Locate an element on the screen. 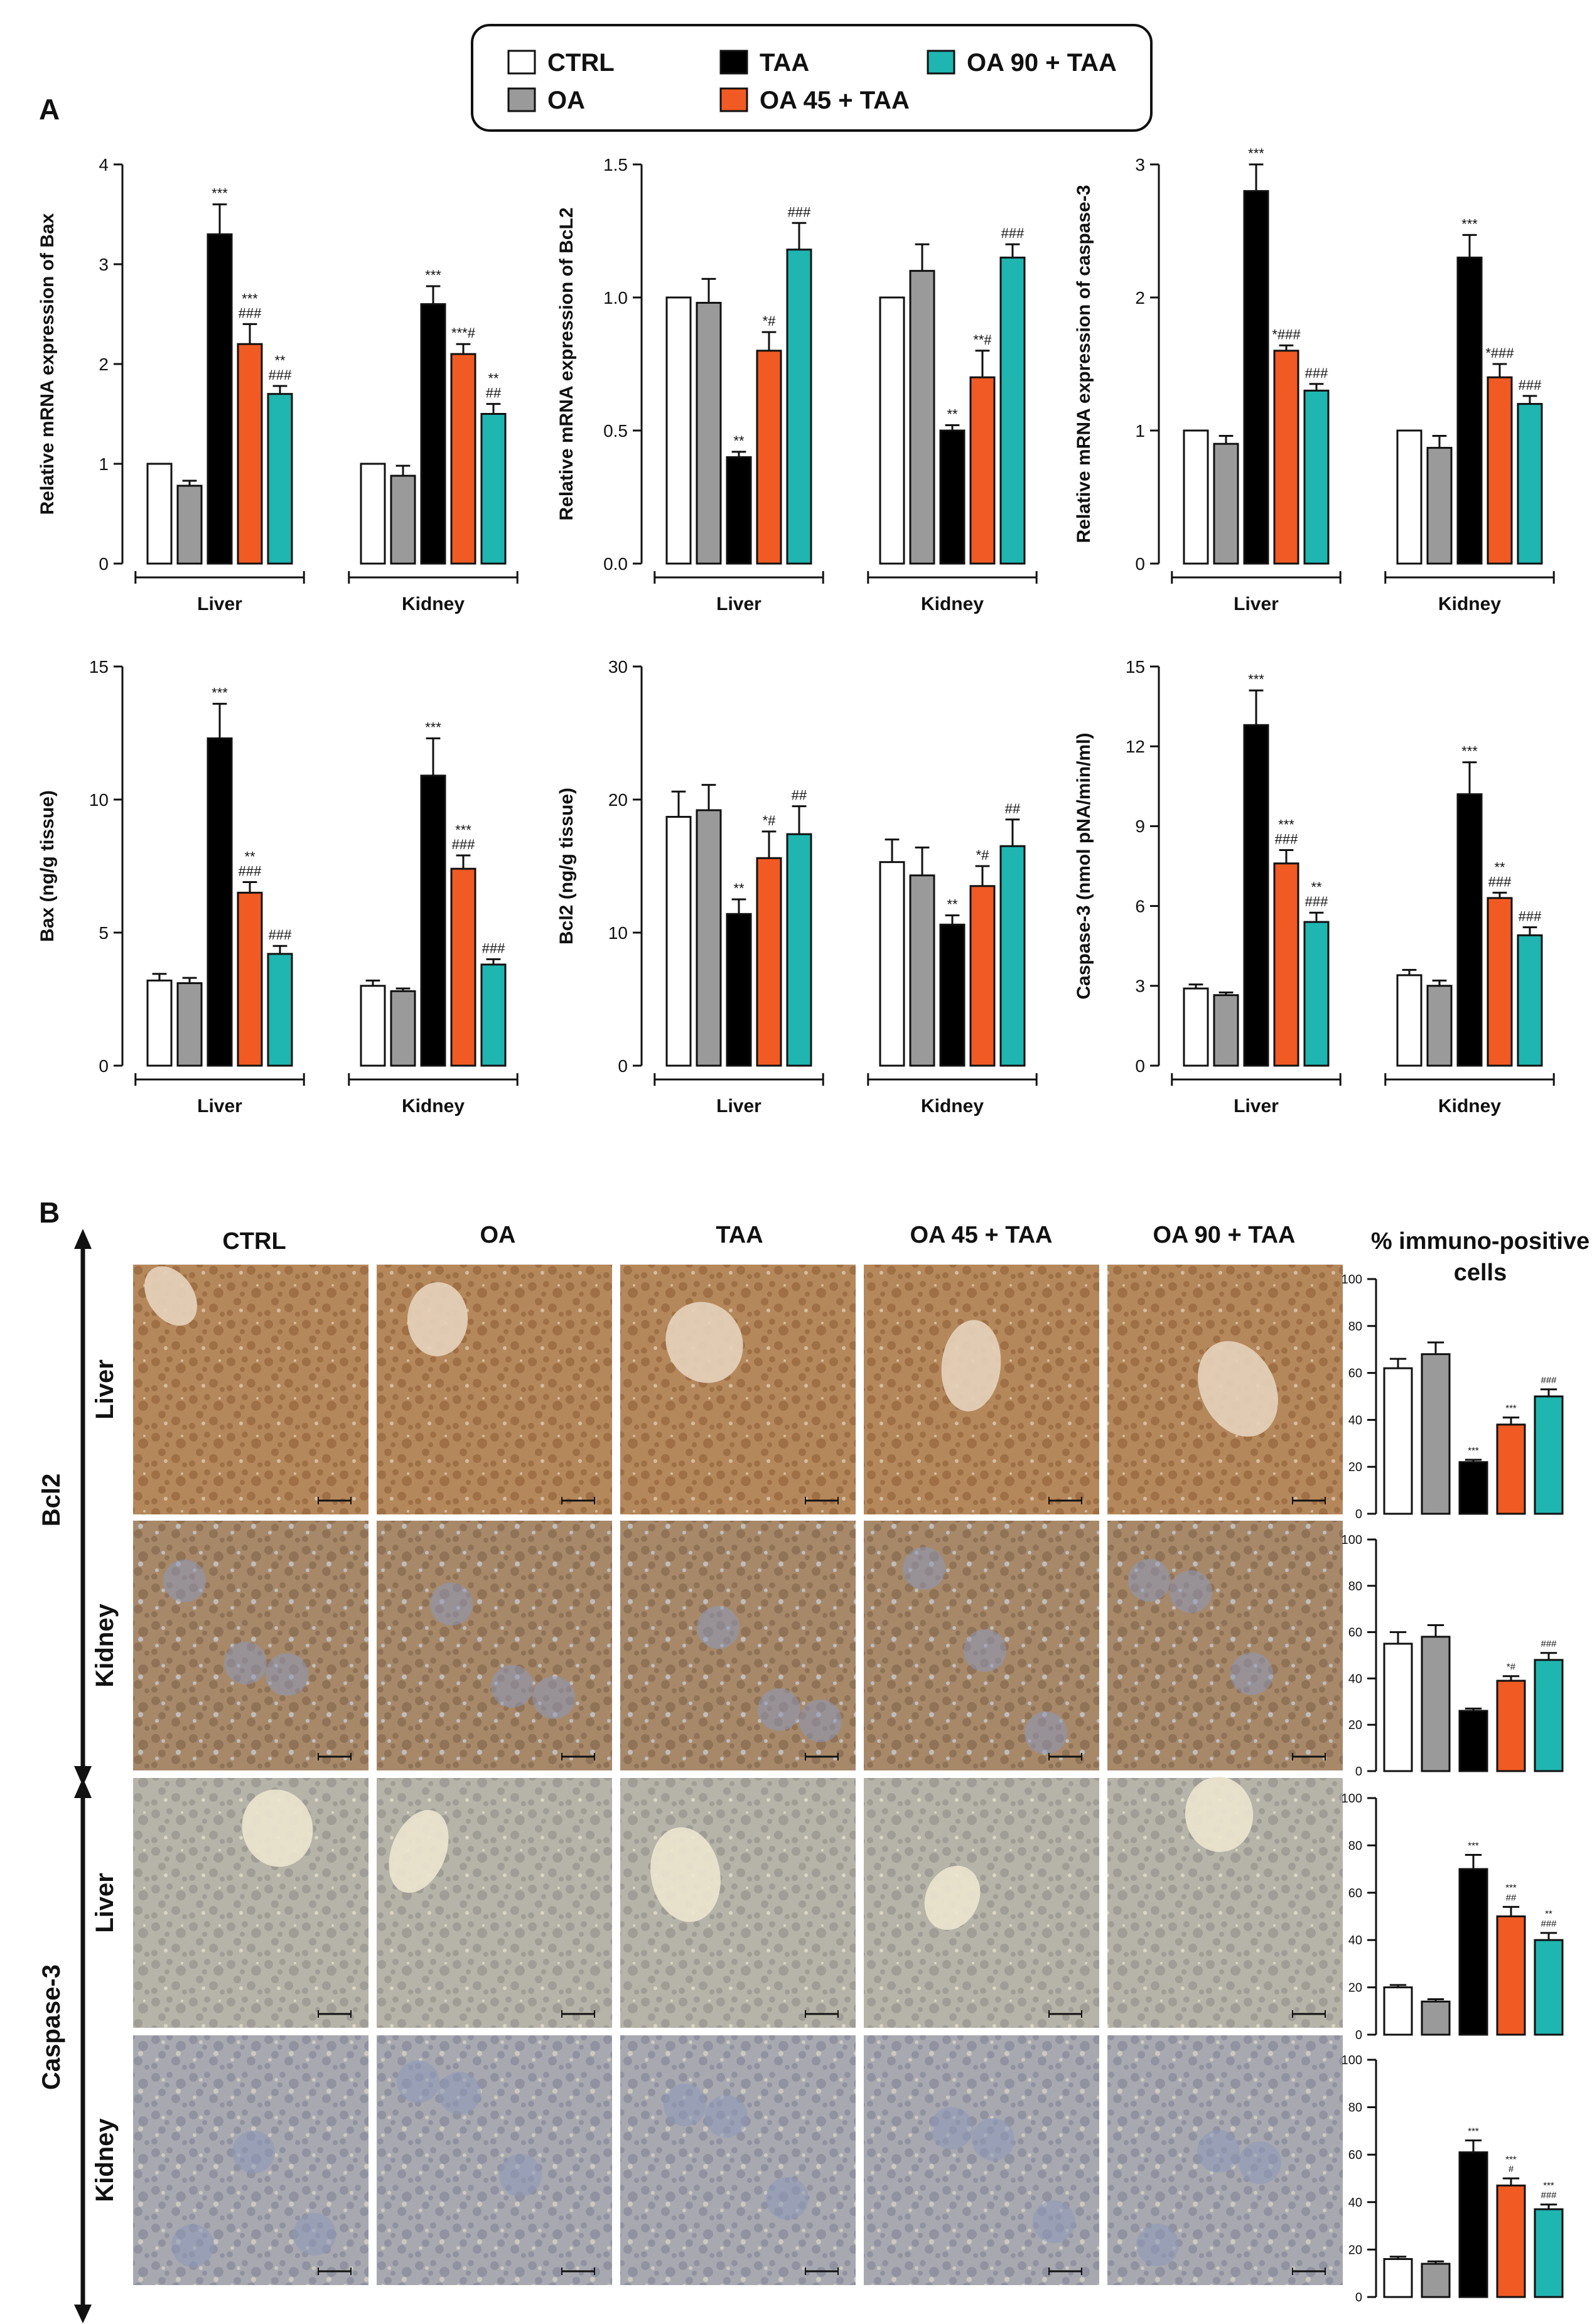 Image resolution: width=1592 pixels, height=2324 pixels. ihc-header-percent-2: cells is located at coordinates (1480, 1273).